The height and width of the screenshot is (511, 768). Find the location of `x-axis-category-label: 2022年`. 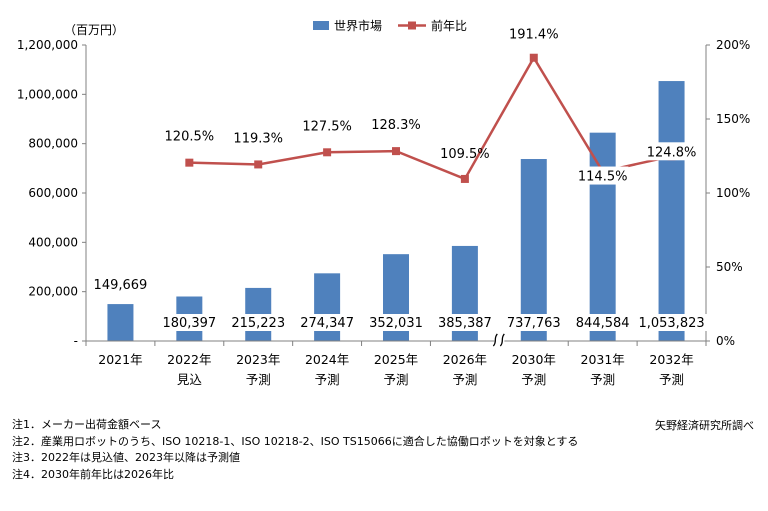

x-axis-category-label: 2022年 is located at coordinates (189, 359).